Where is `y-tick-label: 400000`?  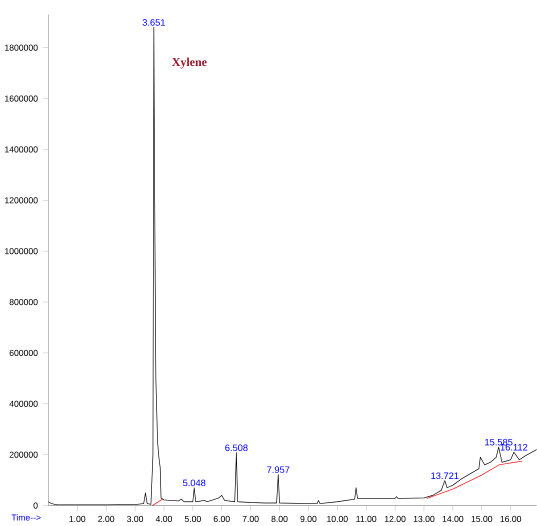
y-tick-label: 400000 is located at coordinates (23, 403).